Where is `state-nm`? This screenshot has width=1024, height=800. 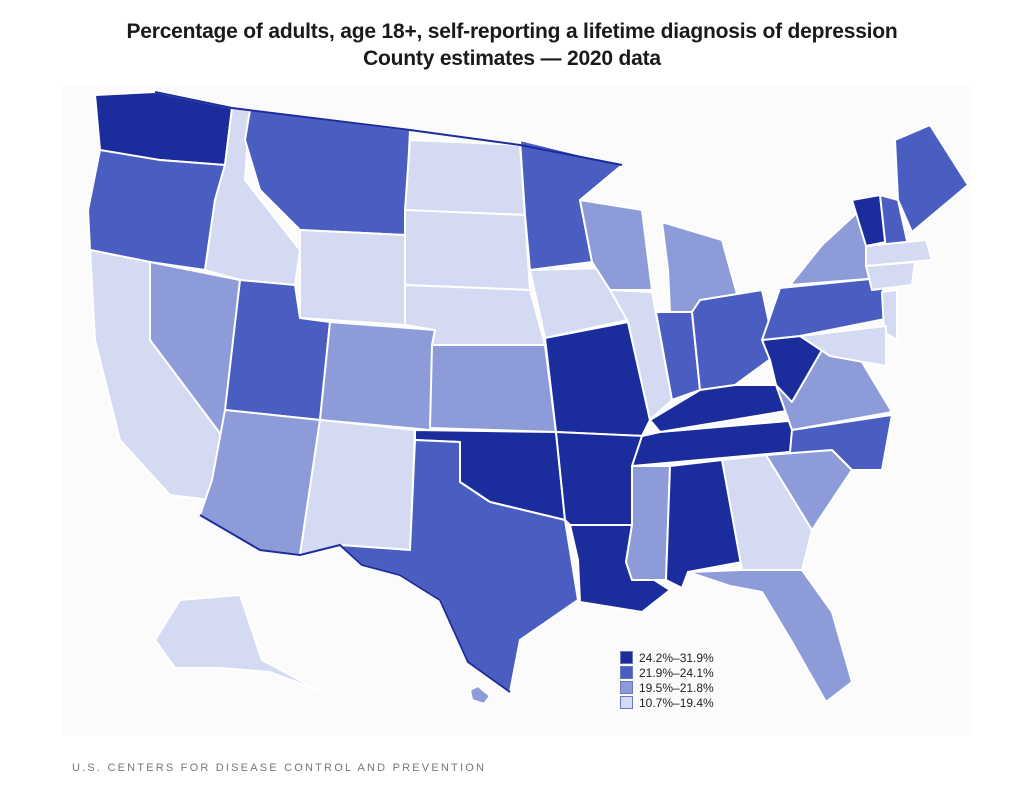 state-nm is located at coordinates (357, 487).